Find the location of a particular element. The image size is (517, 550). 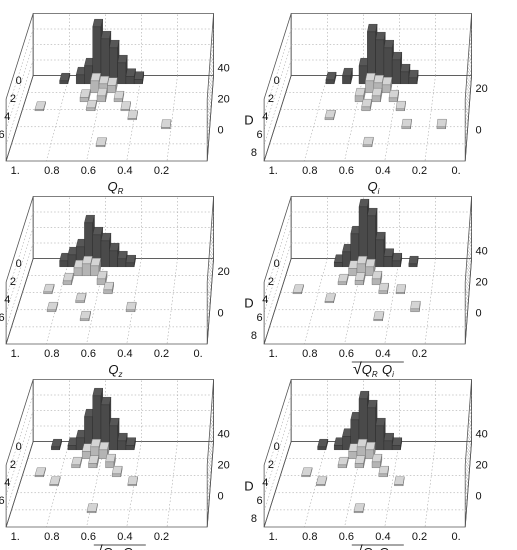

chart-qz: 1.0.80.60.40.20.02468D020Qz is located at coordinates (115, 287).